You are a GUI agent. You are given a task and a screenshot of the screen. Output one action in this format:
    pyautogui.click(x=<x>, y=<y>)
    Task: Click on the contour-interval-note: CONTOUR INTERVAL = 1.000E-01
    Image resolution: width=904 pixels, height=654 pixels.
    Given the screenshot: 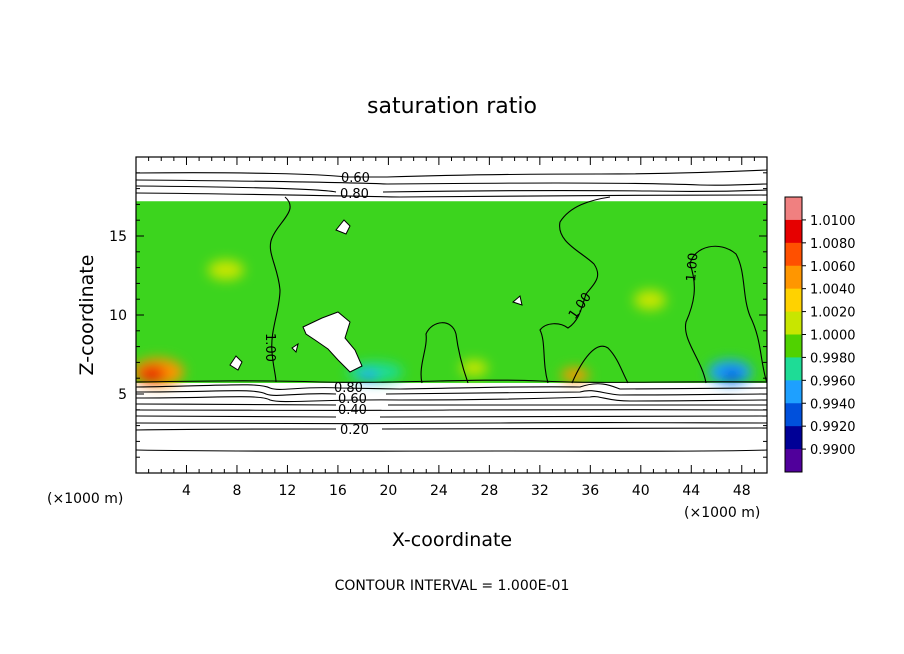 What is the action you would take?
    pyautogui.click(x=452, y=586)
    